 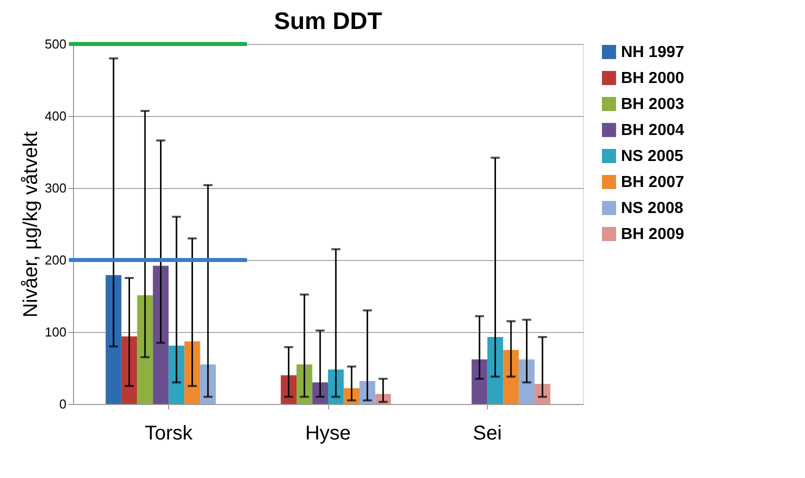 I want to click on legend-label: BH 2000, so click(x=652, y=78).